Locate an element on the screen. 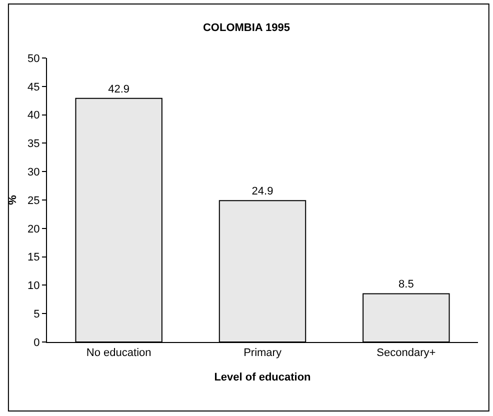 Image resolution: width=493 pixels, height=416 pixels. data-label: 24.9 is located at coordinates (263, 192).